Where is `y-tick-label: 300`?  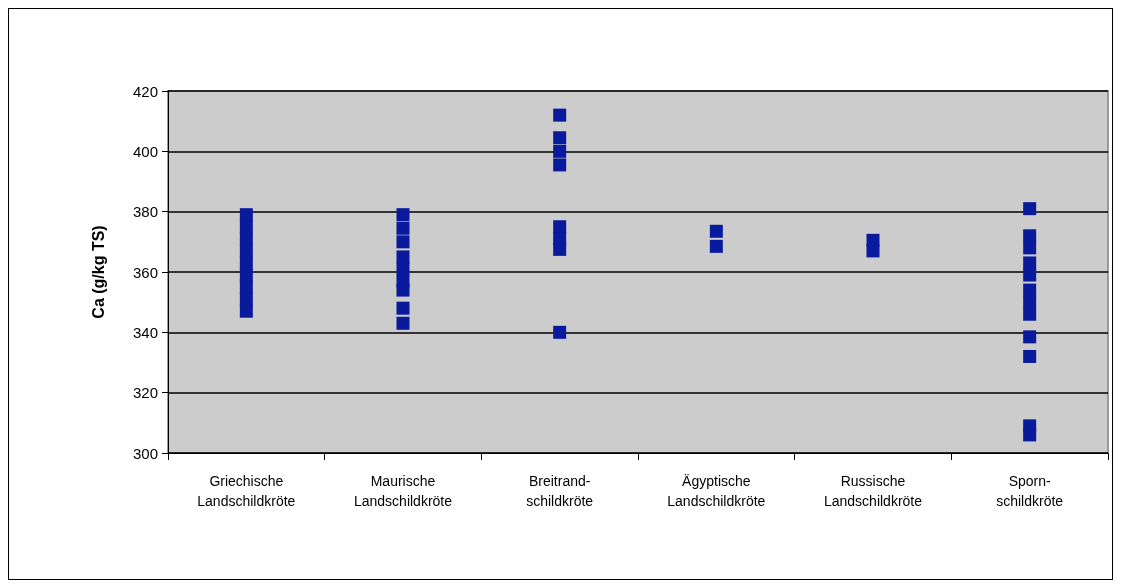
y-tick-label: 300 is located at coordinates (145, 453).